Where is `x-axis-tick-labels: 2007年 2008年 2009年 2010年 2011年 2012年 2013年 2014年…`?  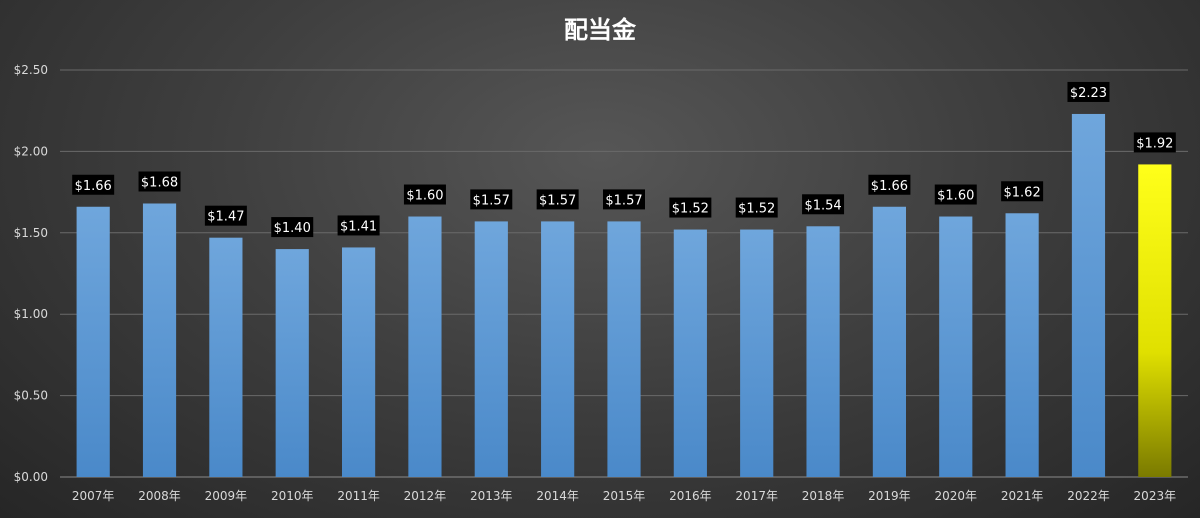
x-axis-tick-labels: 2007年 2008年 2009年 2010年 2011年 2012年 2013年 2014年… is located at coordinates (624, 496).